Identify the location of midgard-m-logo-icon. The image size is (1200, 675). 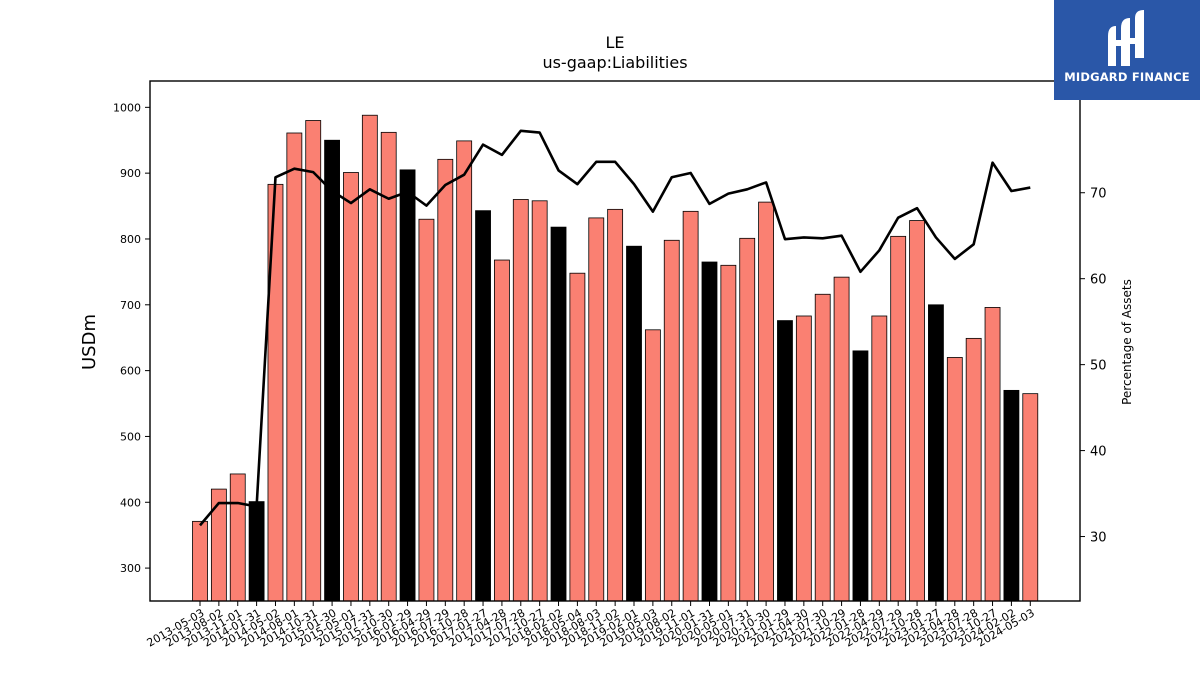
(1126, 38).